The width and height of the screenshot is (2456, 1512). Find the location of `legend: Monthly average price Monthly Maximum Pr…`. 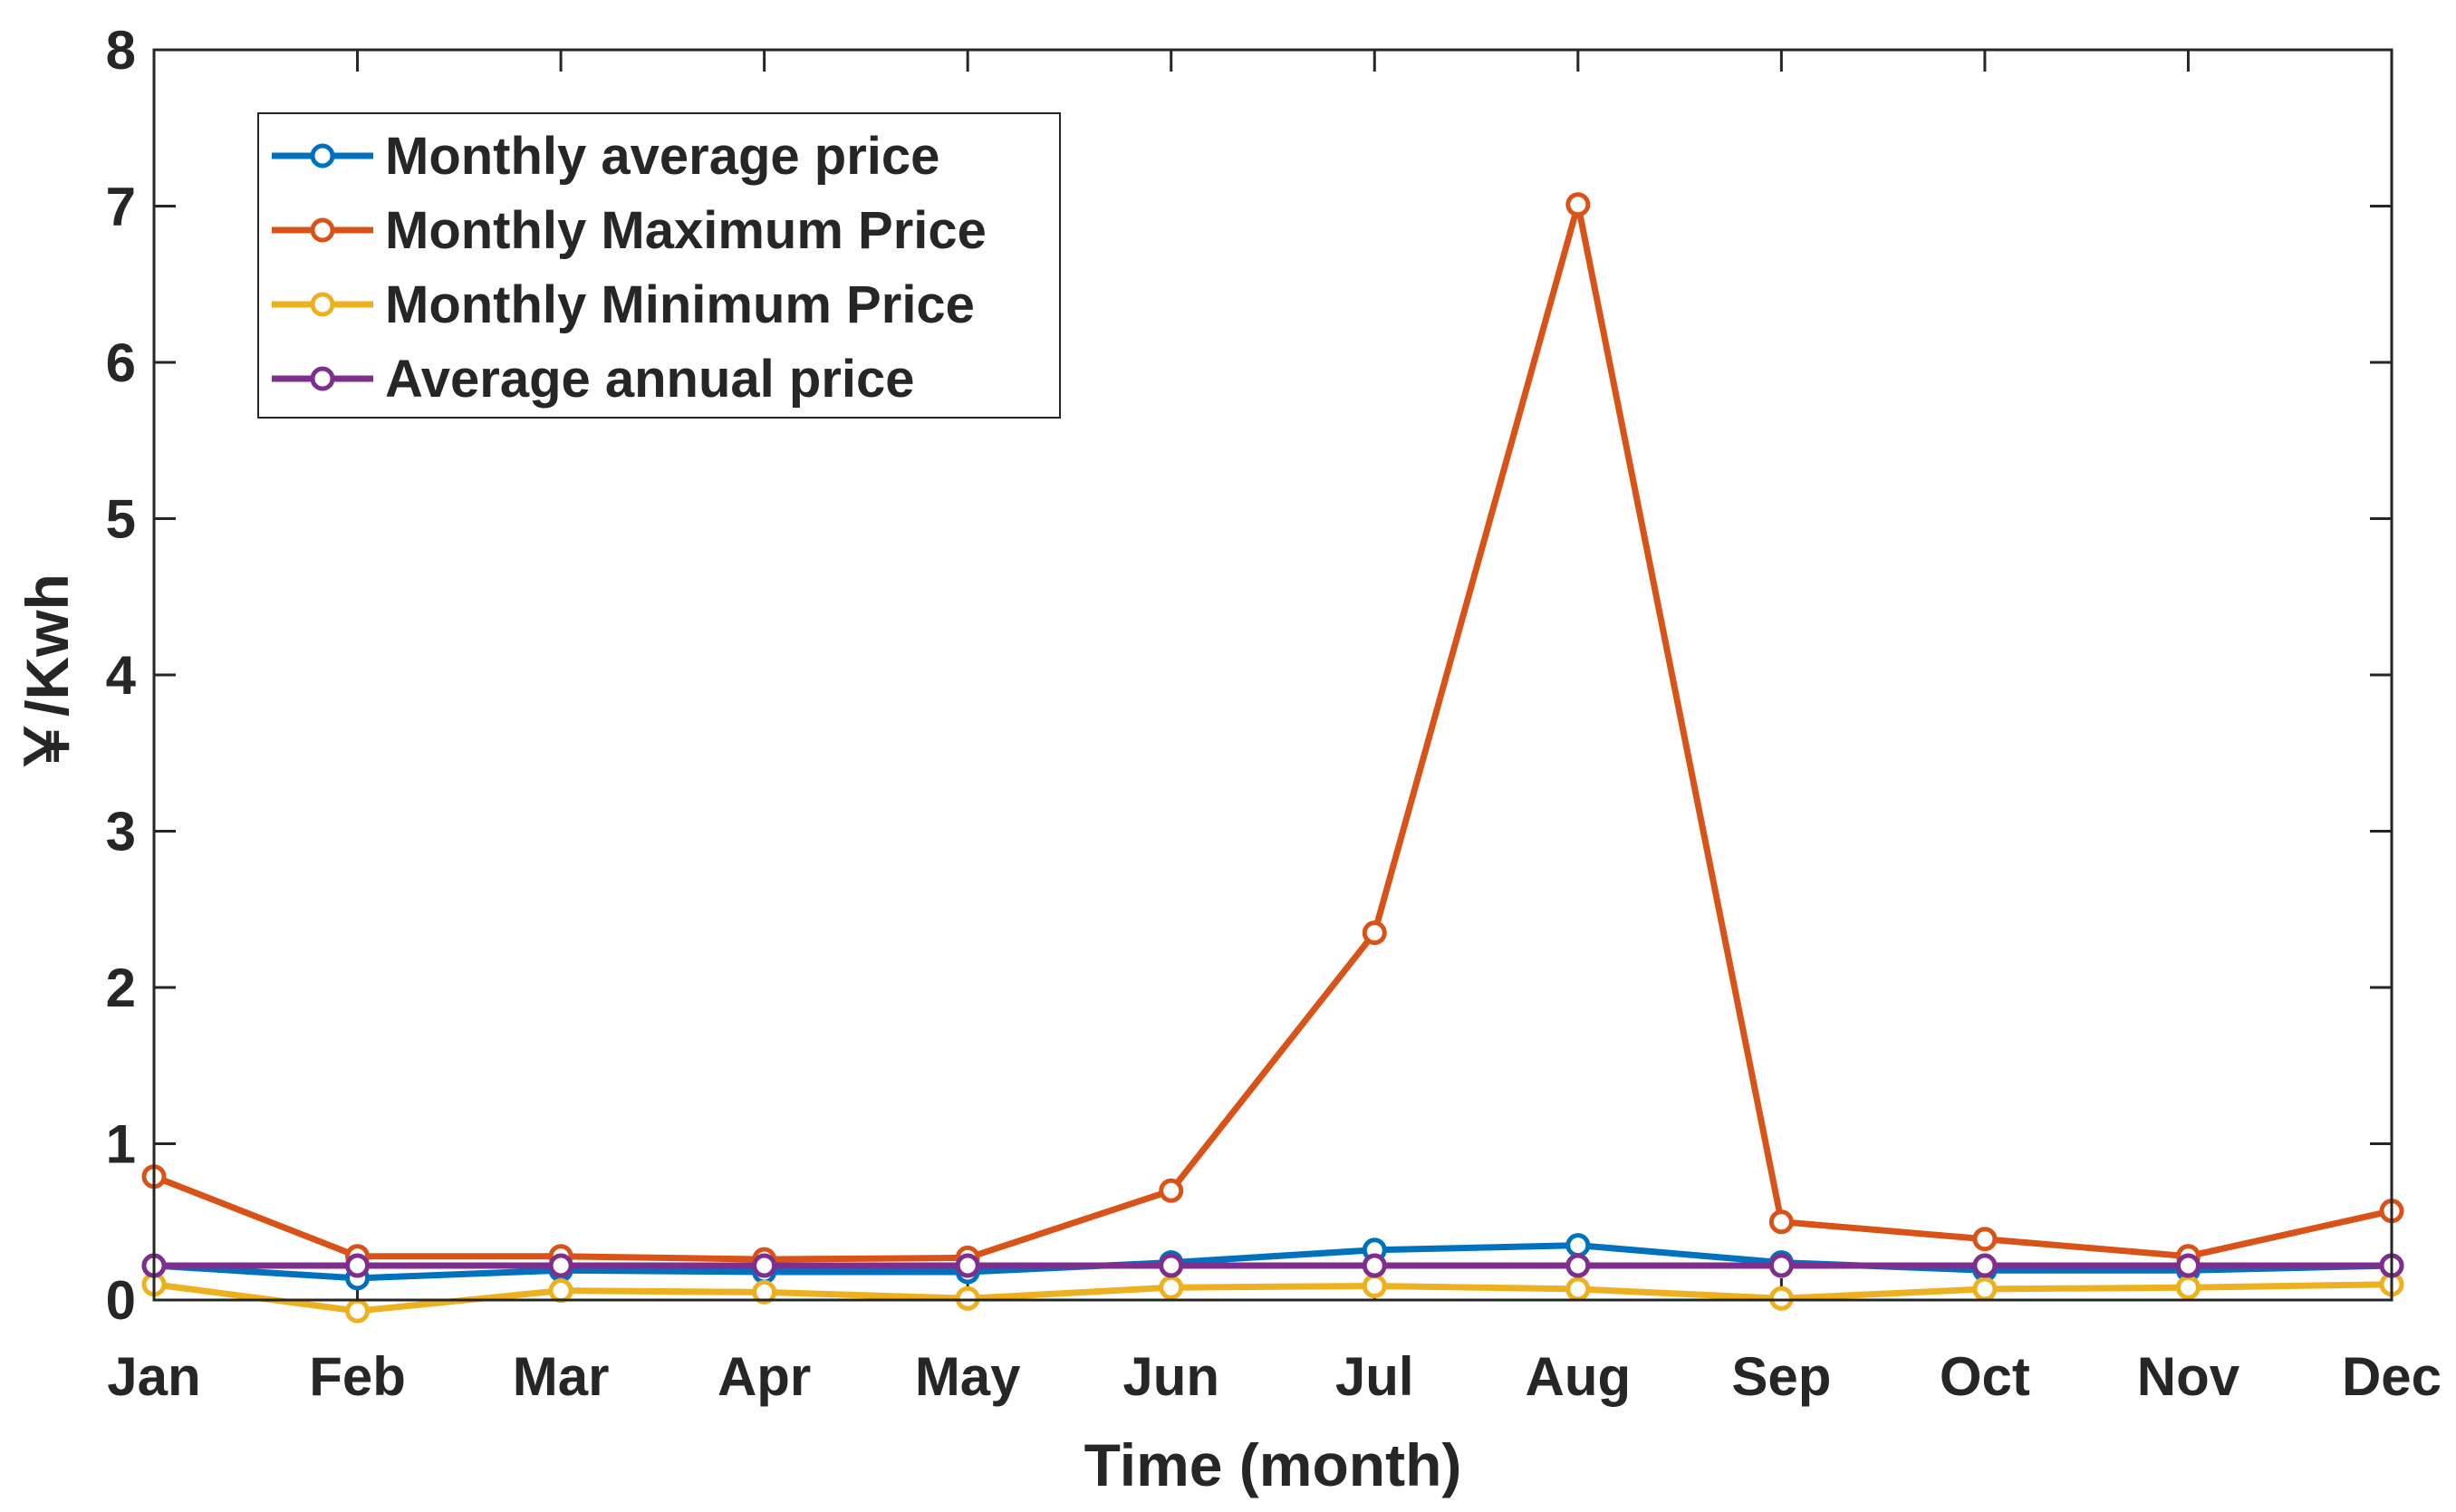

legend: Monthly average price Monthly Maximum Pr… is located at coordinates (659, 265).